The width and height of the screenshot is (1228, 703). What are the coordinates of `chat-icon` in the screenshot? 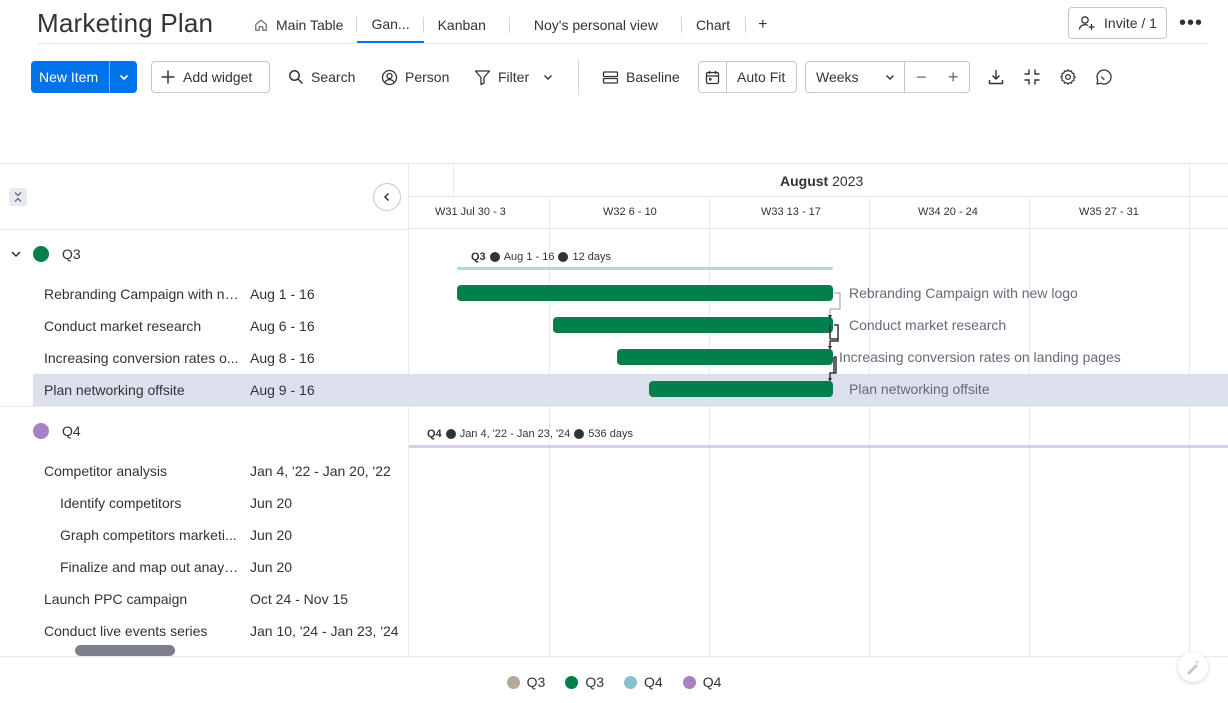 It's located at (1104, 77).